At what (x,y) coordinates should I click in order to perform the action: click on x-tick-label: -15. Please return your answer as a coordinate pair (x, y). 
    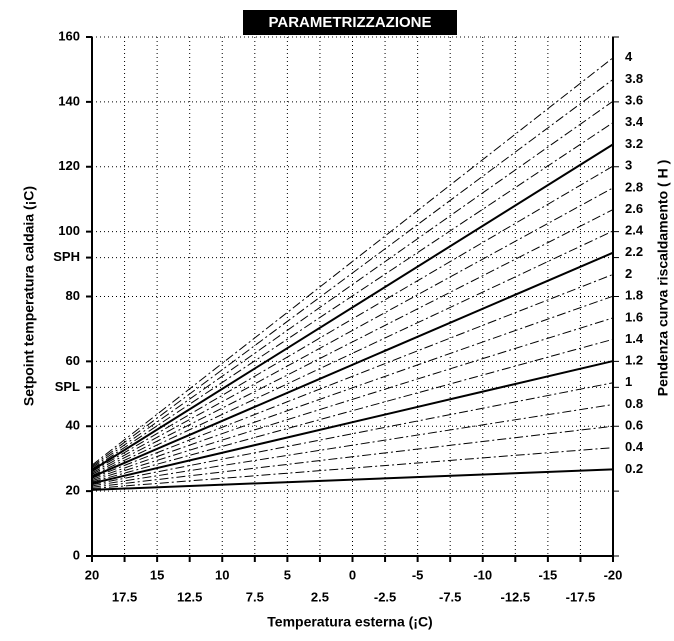
    Looking at the image, I should click on (547, 574).